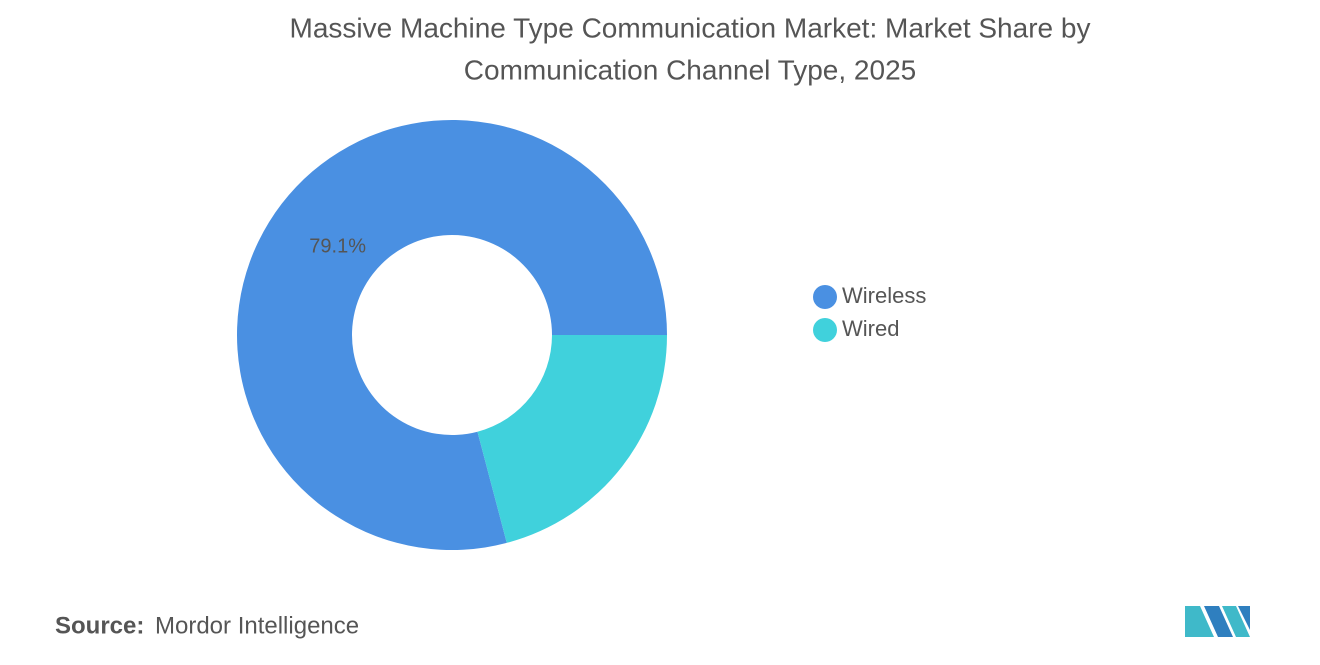 This screenshot has width=1320, height=665. I want to click on legend-label: Wireless, so click(884, 295).